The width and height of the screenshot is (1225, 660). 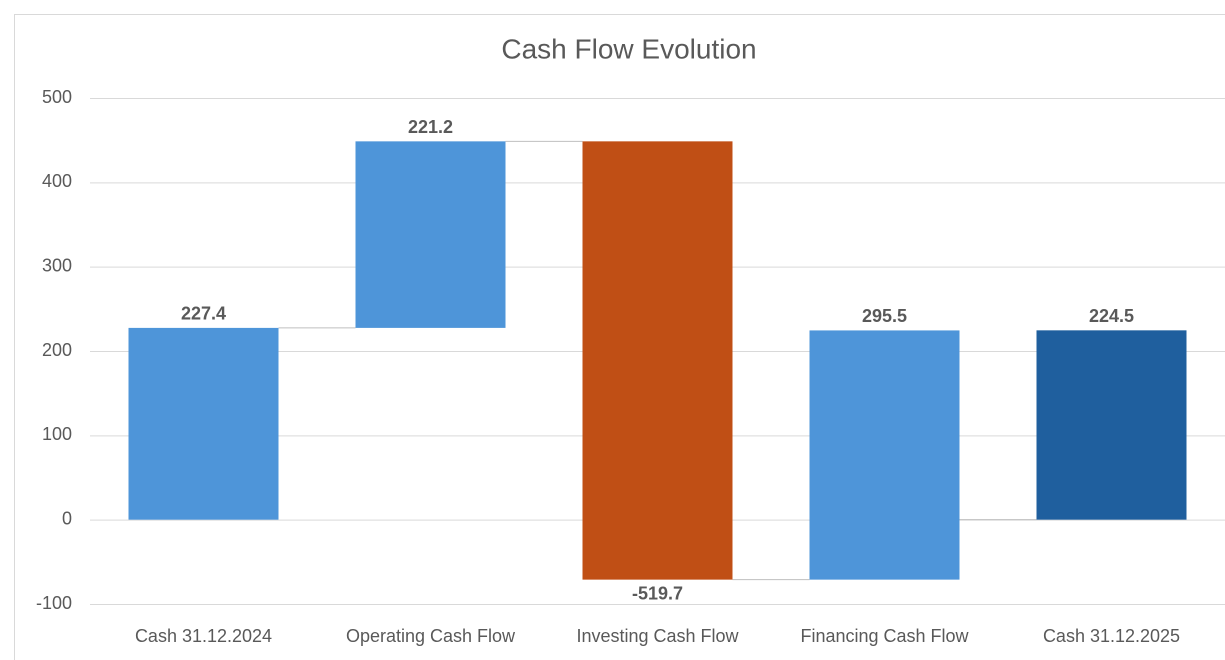 What do you see at coordinates (884, 316) in the screenshot?
I see `data-label: 295.5` at bounding box center [884, 316].